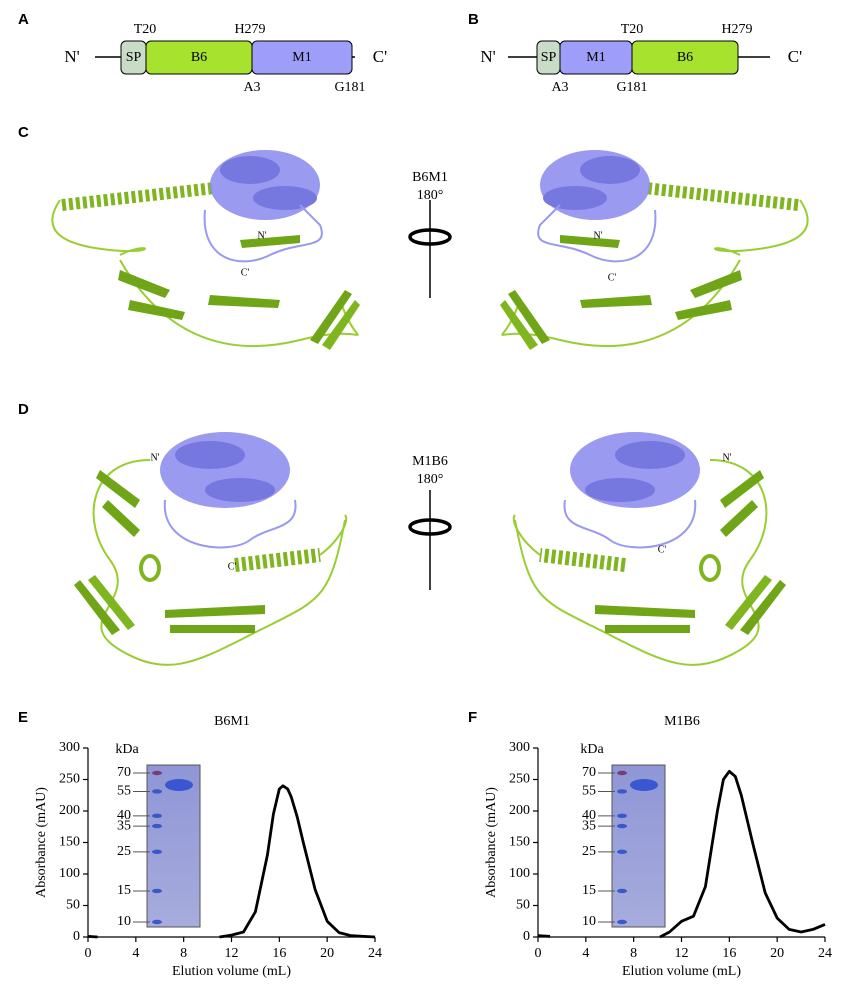  I want to click on panel-label: F, so click(472, 717).